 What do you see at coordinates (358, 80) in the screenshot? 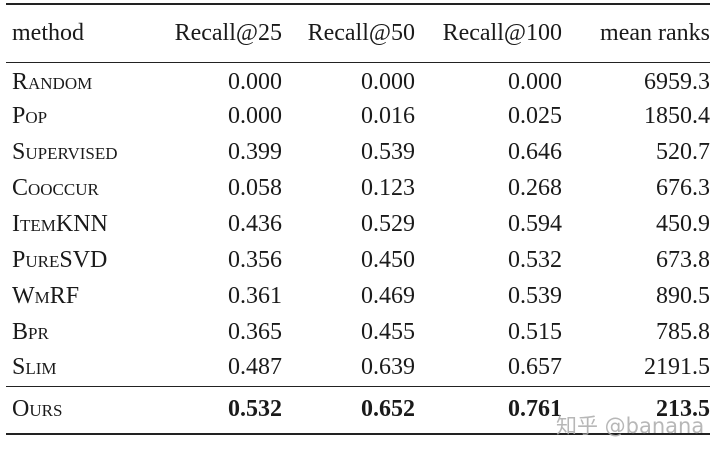
I see `table-row: Random 0.000 0.000 0.000 6959.3` at bounding box center [358, 80].